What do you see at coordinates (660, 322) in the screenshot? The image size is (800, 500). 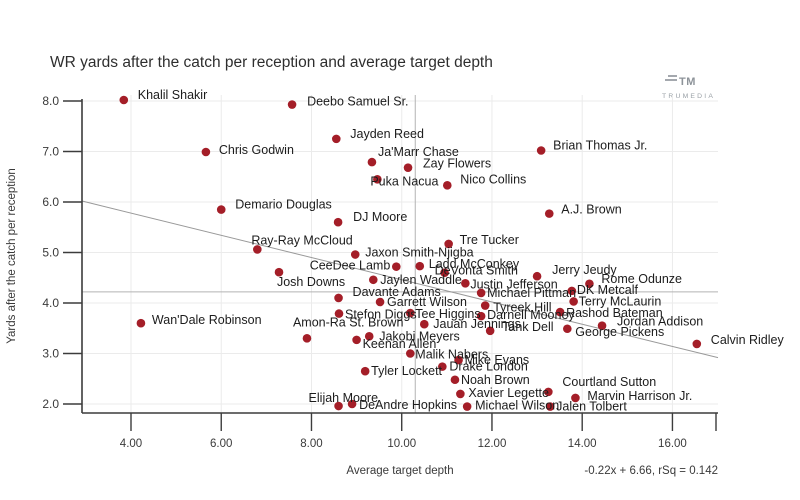 I see `data-point-label: Jordan Addison` at bounding box center [660, 322].